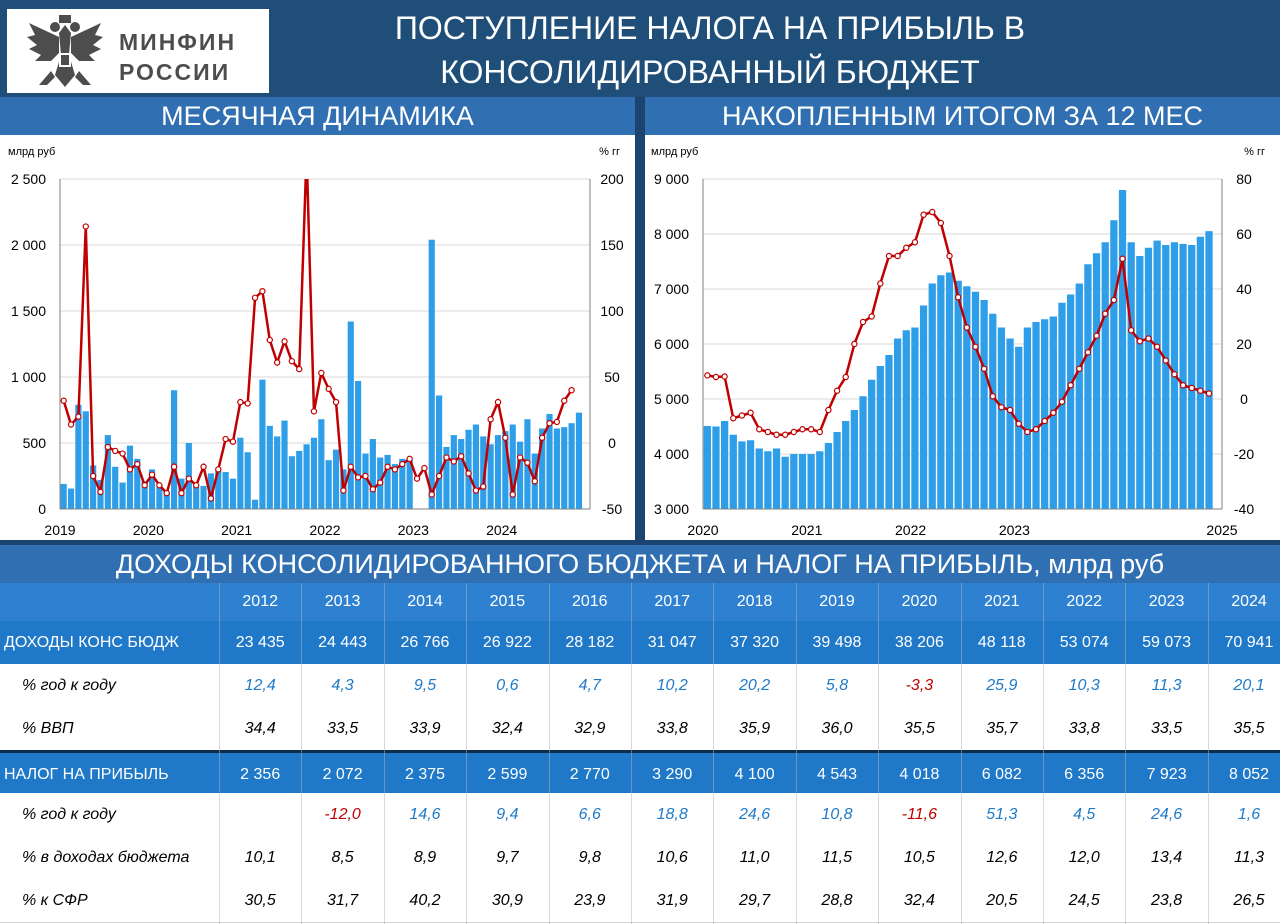 This screenshot has height=924, width=1280. What do you see at coordinates (342, 601) in the screenshot?
I see `year-header: 2013` at bounding box center [342, 601].